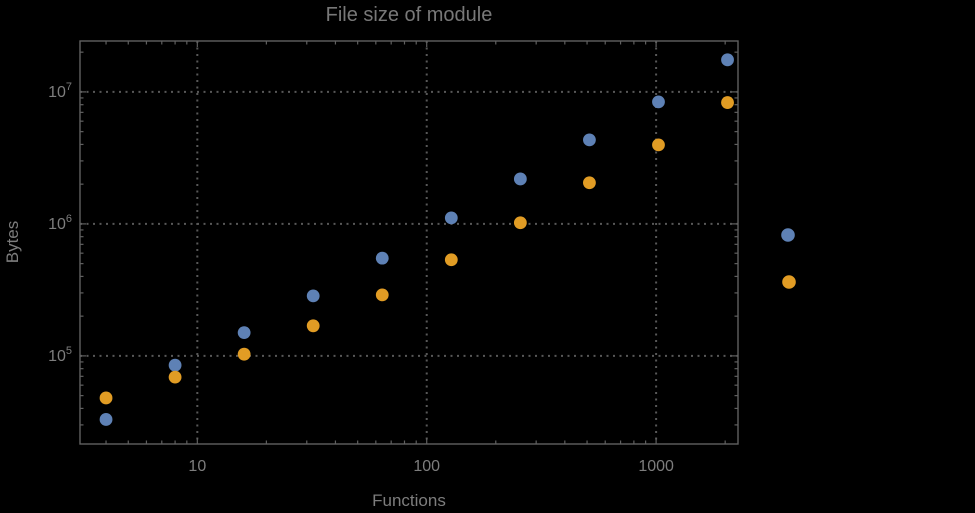 Image resolution: width=975 pixels, height=513 pixels. Describe the element at coordinates (175, 365) in the screenshot. I see `data-point-series-1-blue-x8` at that location.